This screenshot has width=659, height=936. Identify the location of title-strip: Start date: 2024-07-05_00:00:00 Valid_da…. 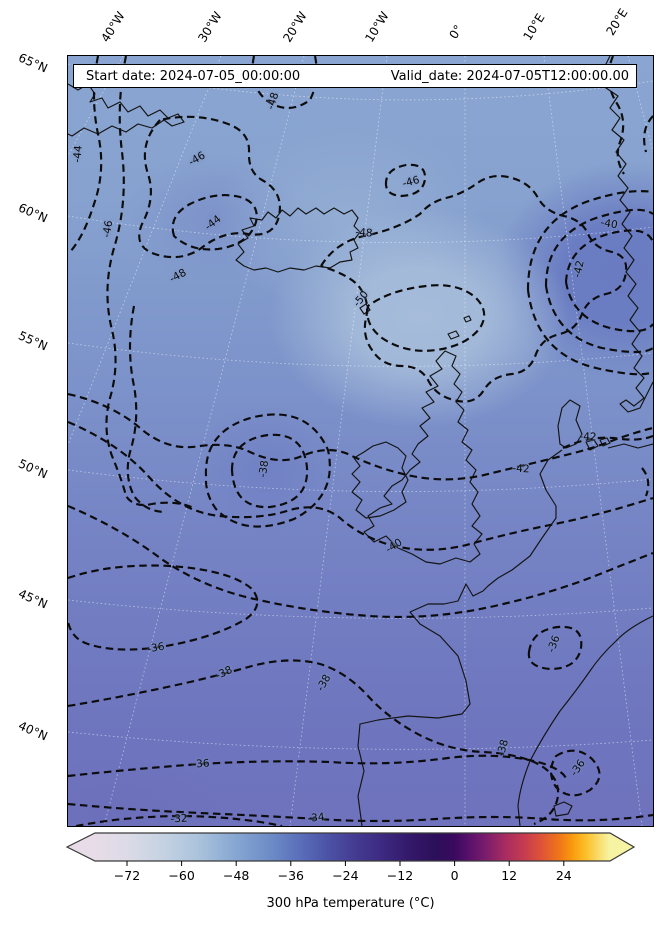
(355, 76).